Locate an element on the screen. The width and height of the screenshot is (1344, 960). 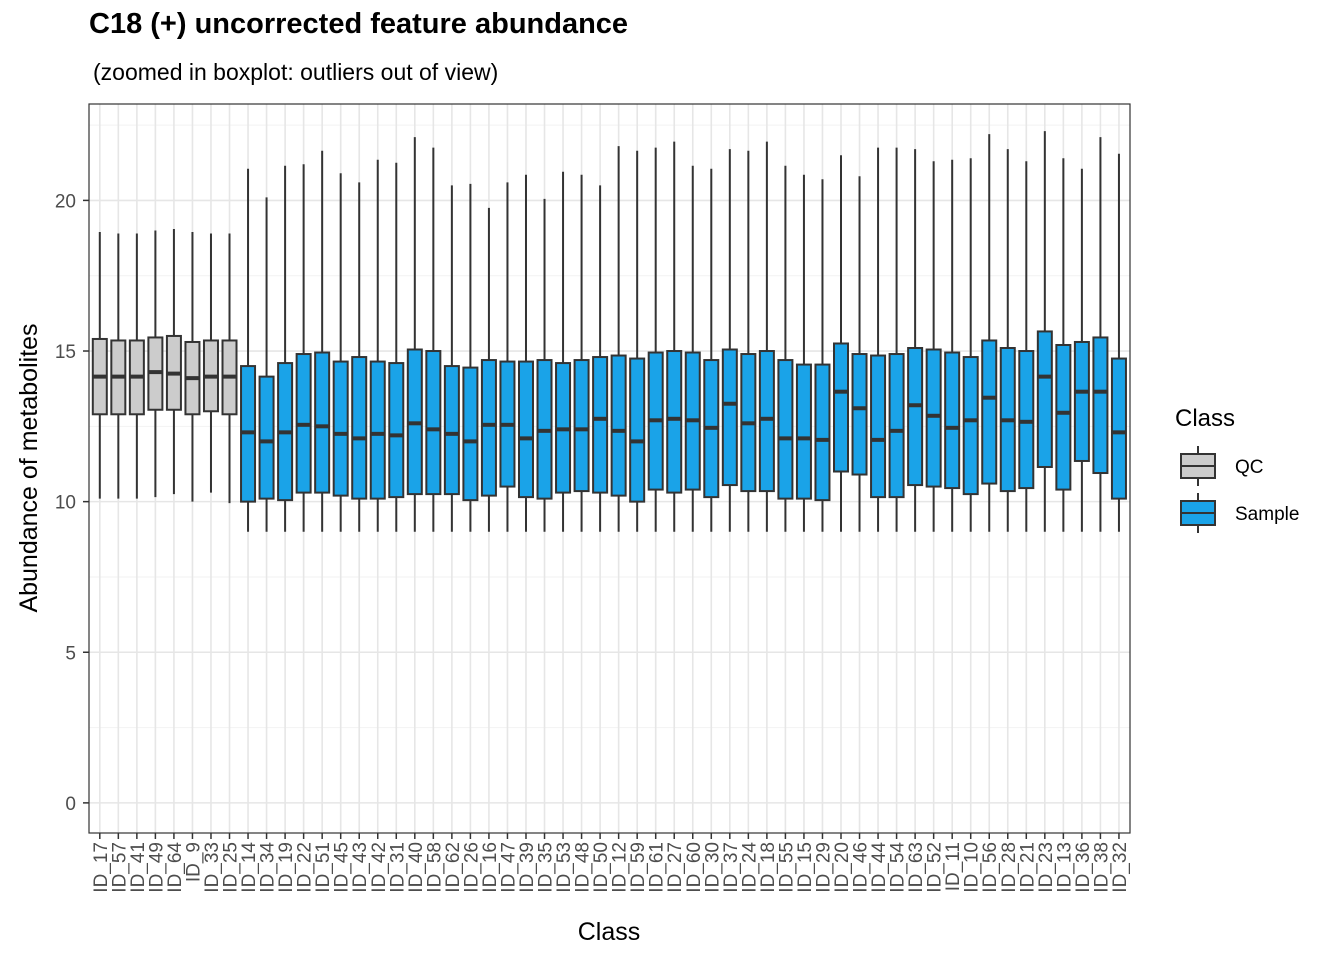
x-tick-label: ID_15 is located at coordinates (805, 867).